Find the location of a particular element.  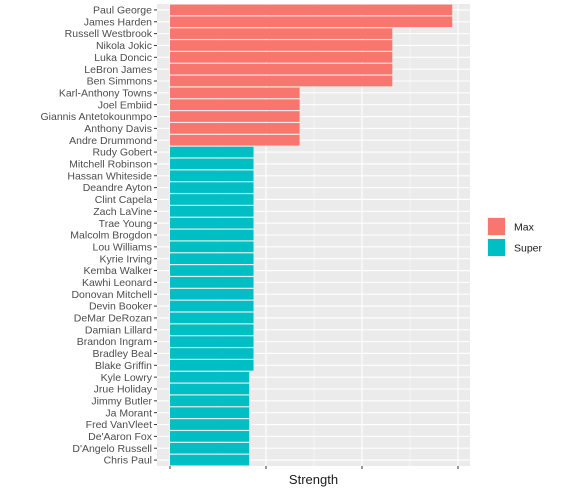

bar-devin-booker is located at coordinates (212, 306).